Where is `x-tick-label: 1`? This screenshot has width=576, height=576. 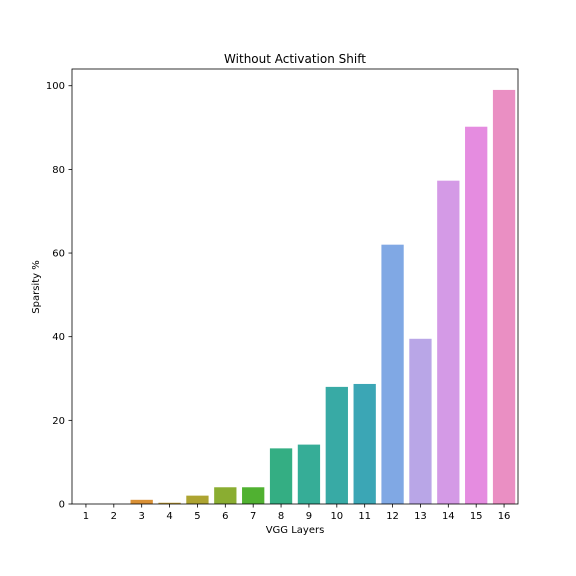
x-tick-label: 1 is located at coordinates (86, 516).